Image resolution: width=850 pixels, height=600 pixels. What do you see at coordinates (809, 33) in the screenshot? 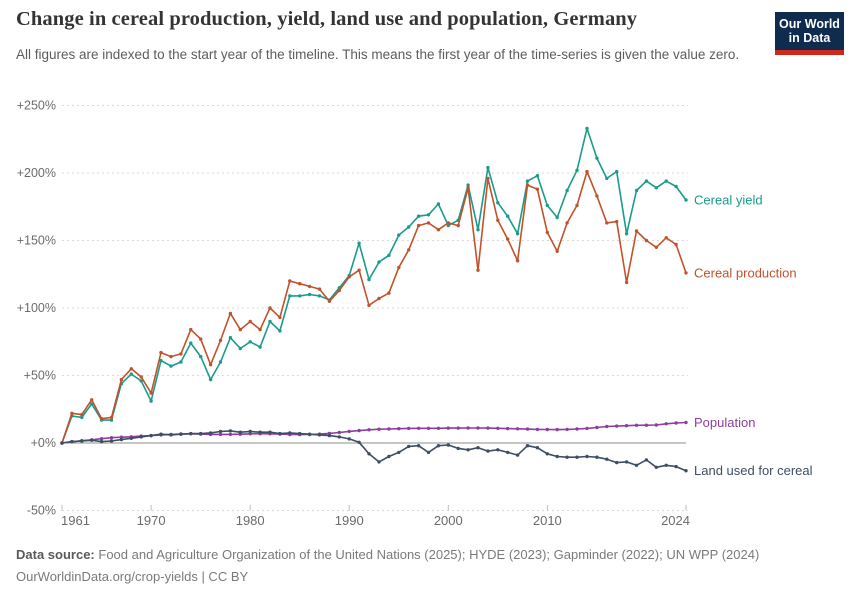
I see `owid-logo: Our World in Data` at bounding box center [809, 33].